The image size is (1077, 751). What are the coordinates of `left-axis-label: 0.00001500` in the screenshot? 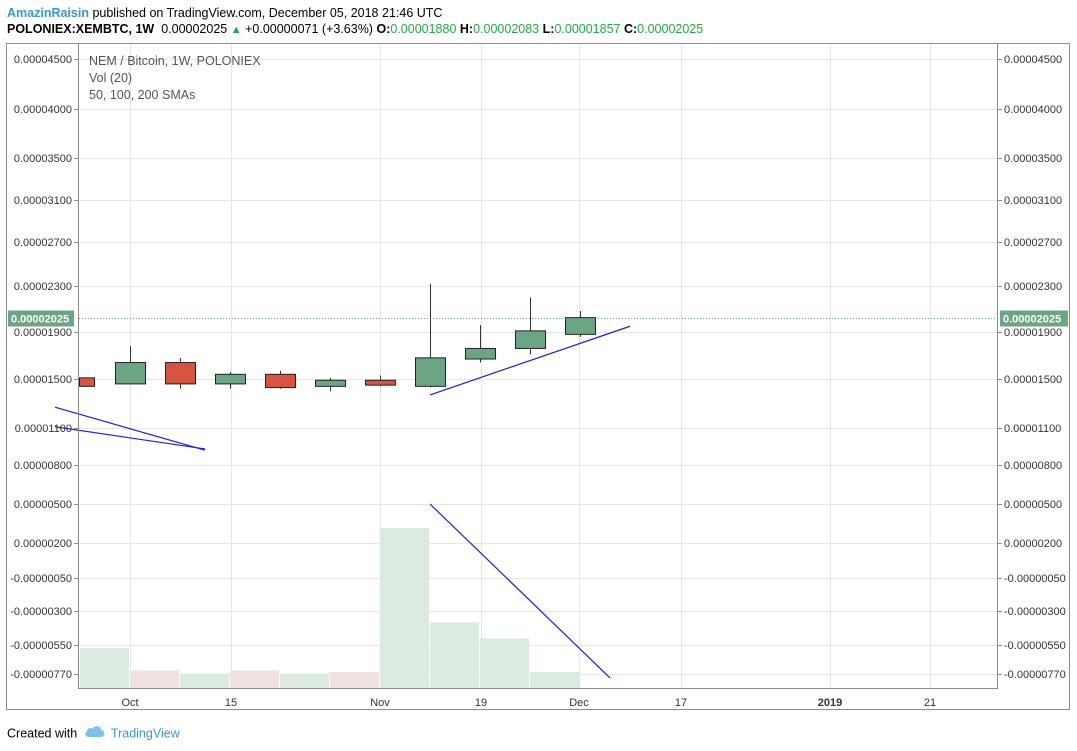 It's located at (43, 380).